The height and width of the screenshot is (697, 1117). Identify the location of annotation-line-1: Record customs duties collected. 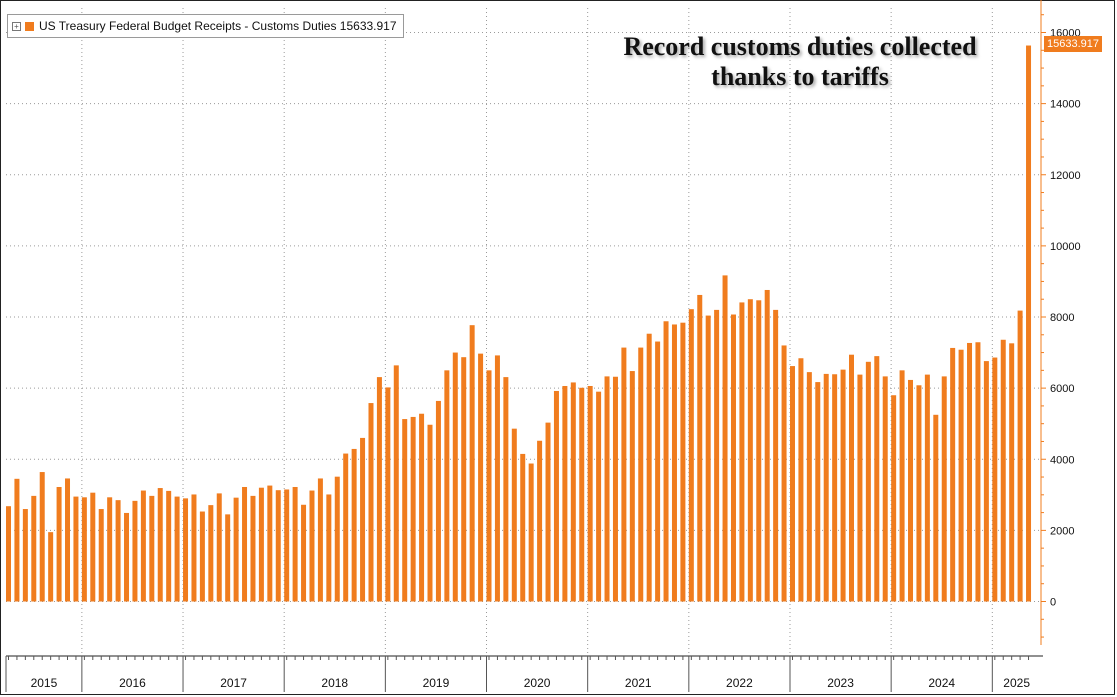
(800, 46).